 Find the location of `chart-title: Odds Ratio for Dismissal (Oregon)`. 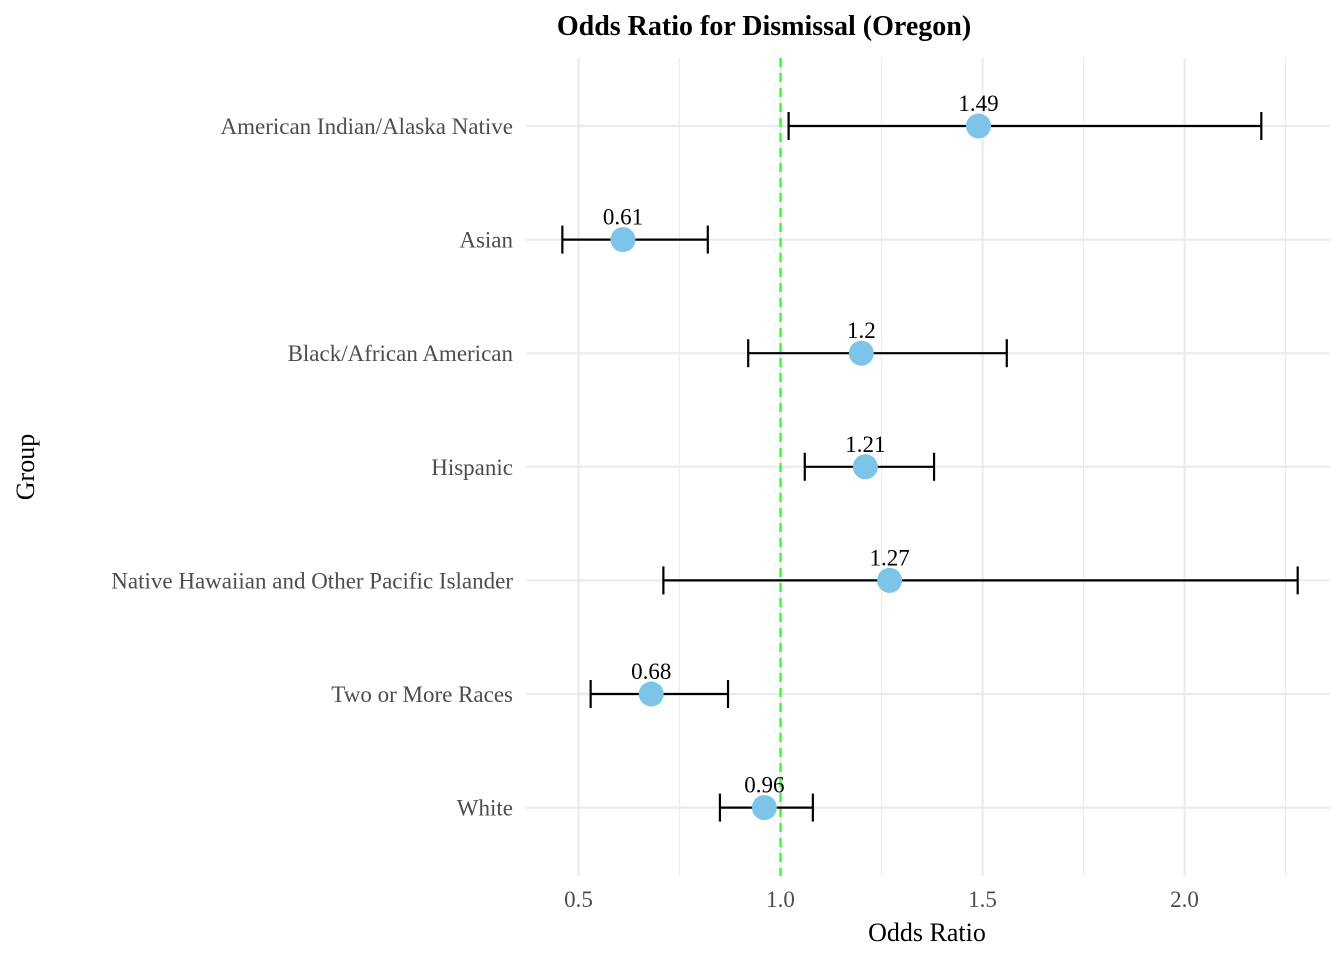

chart-title: Odds Ratio for Dismissal (Oregon) is located at coordinates (764, 26).